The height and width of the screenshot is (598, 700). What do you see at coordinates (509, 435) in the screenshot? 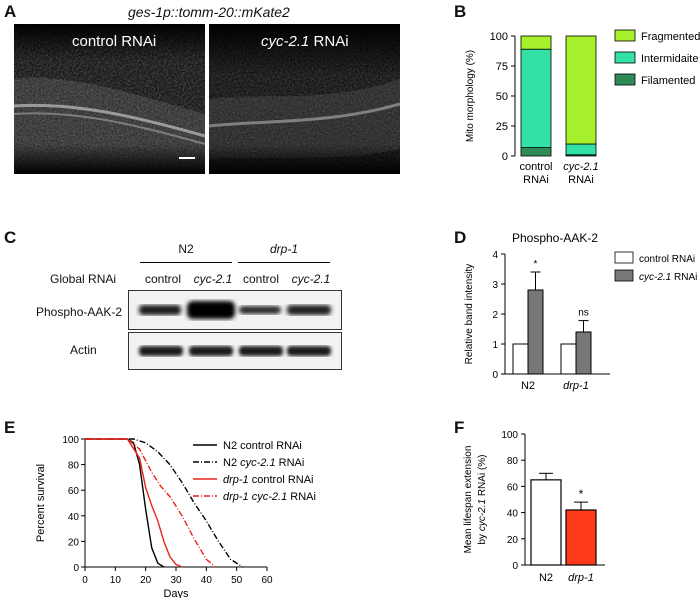
I see `chart-f-ytick-label-5: 100` at bounding box center [509, 435].